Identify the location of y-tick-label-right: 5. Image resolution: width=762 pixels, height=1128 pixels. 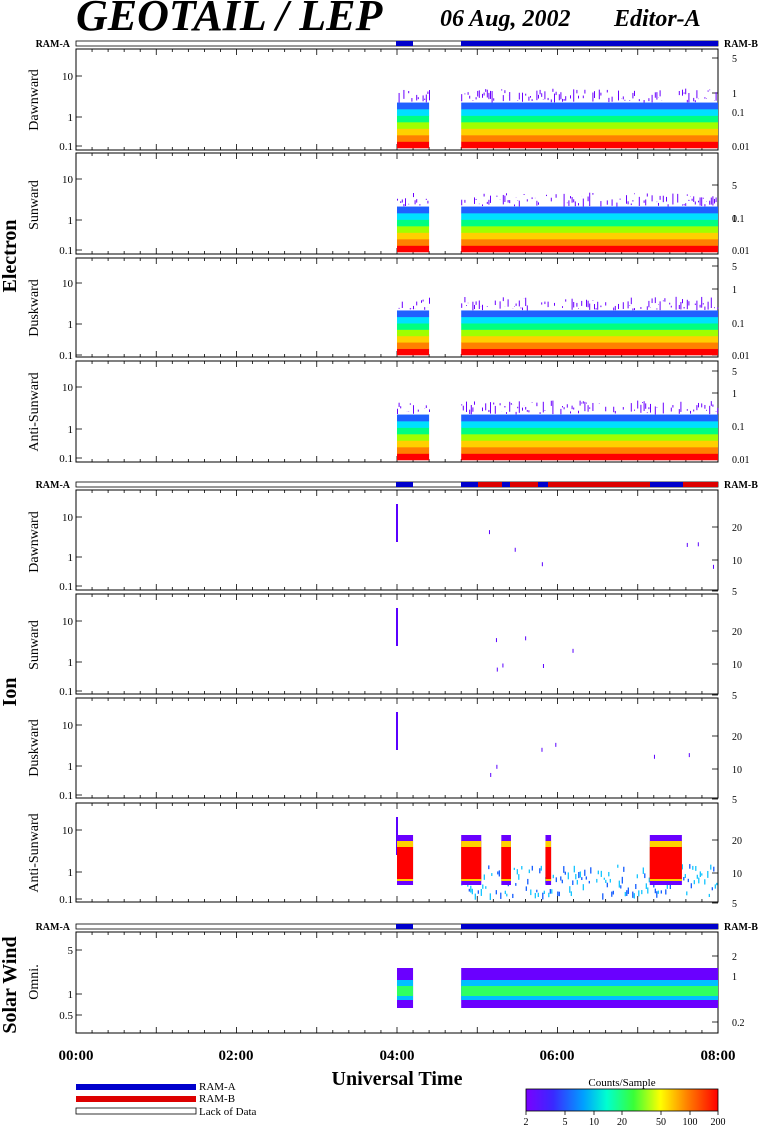
(734, 267).